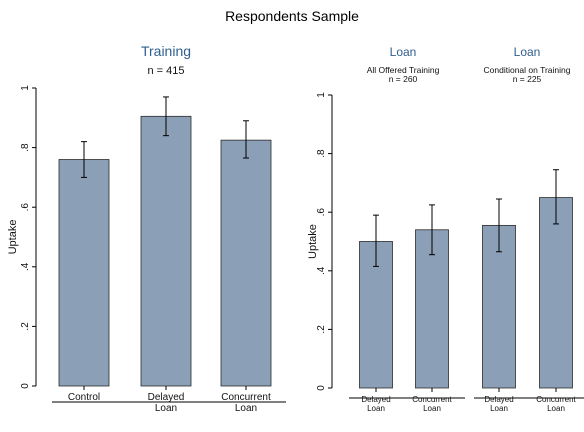  What do you see at coordinates (321, 212) in the screenshot?
I see `loan-y-tick-label: .6` at bounding box center [321, 212].